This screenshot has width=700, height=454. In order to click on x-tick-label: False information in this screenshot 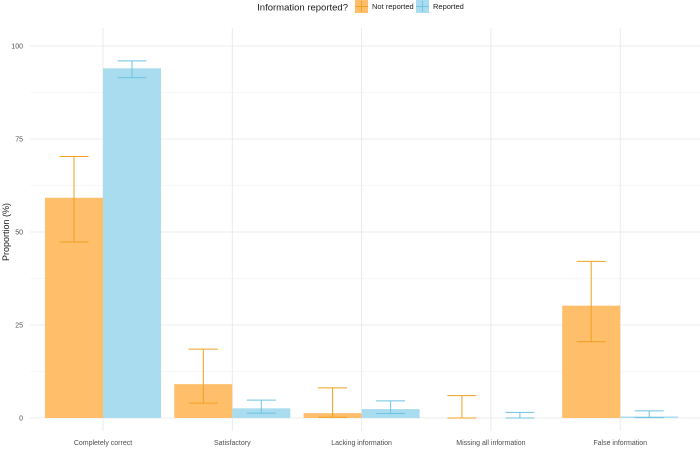, I will do `click(620, 443)`.